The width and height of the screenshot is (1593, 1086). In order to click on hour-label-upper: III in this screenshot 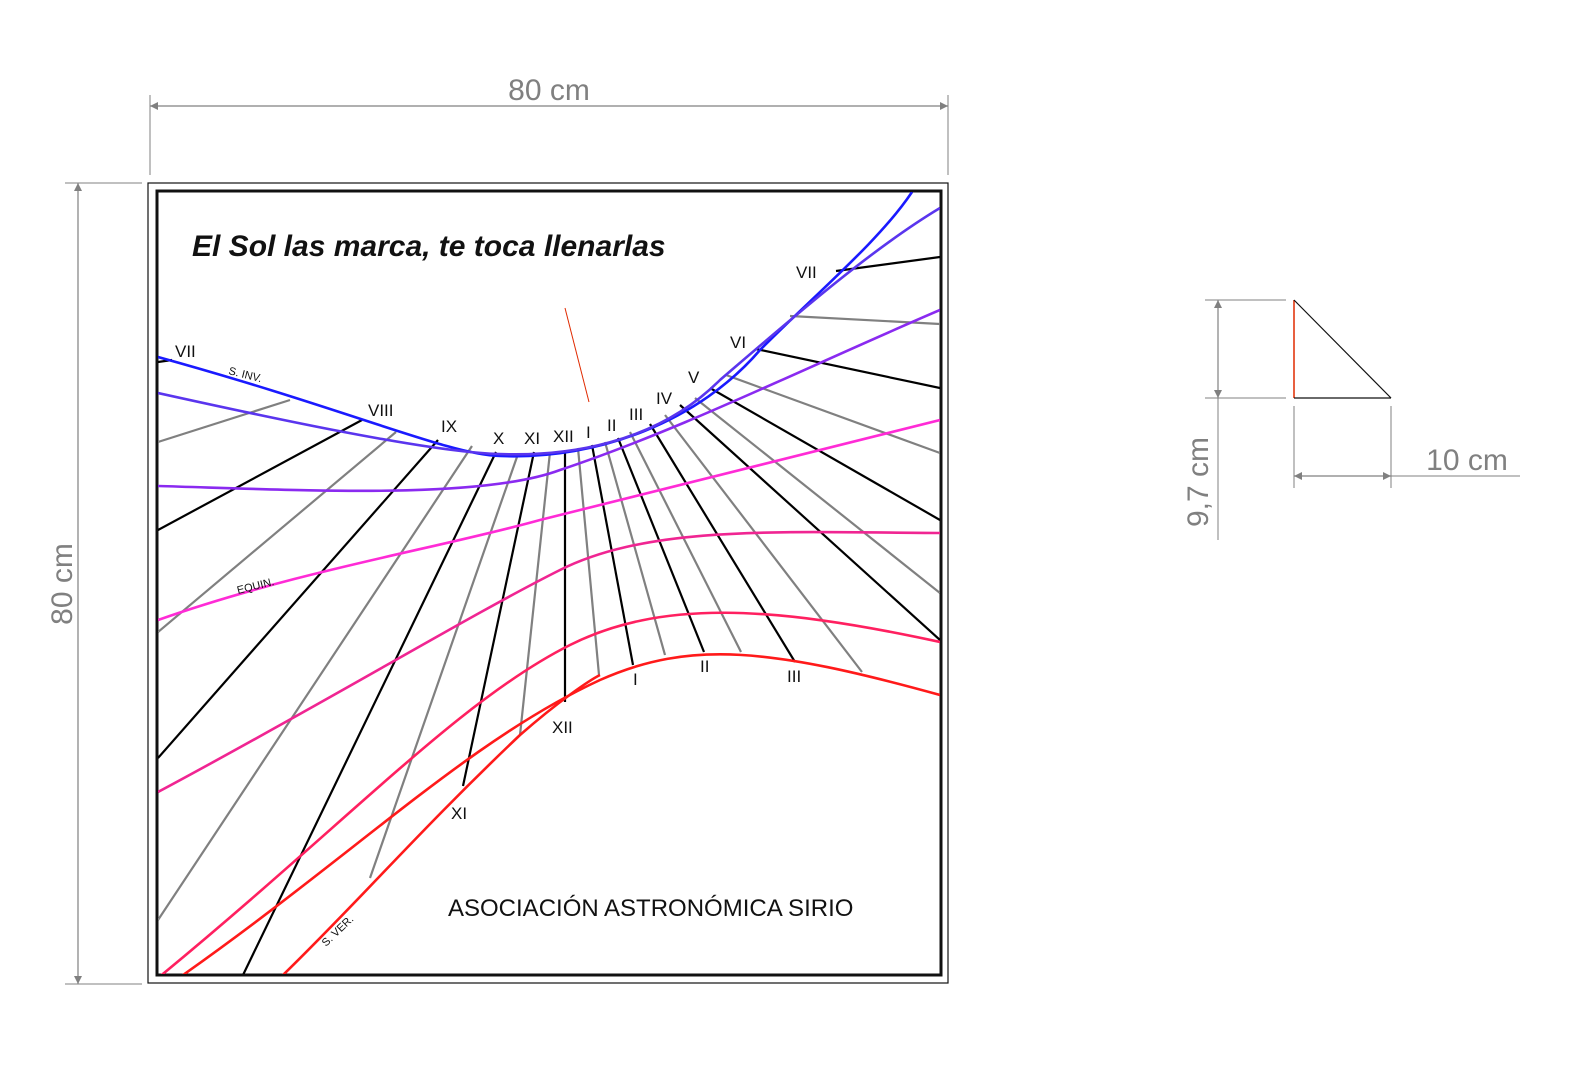, I will do `click(636, 414)`.